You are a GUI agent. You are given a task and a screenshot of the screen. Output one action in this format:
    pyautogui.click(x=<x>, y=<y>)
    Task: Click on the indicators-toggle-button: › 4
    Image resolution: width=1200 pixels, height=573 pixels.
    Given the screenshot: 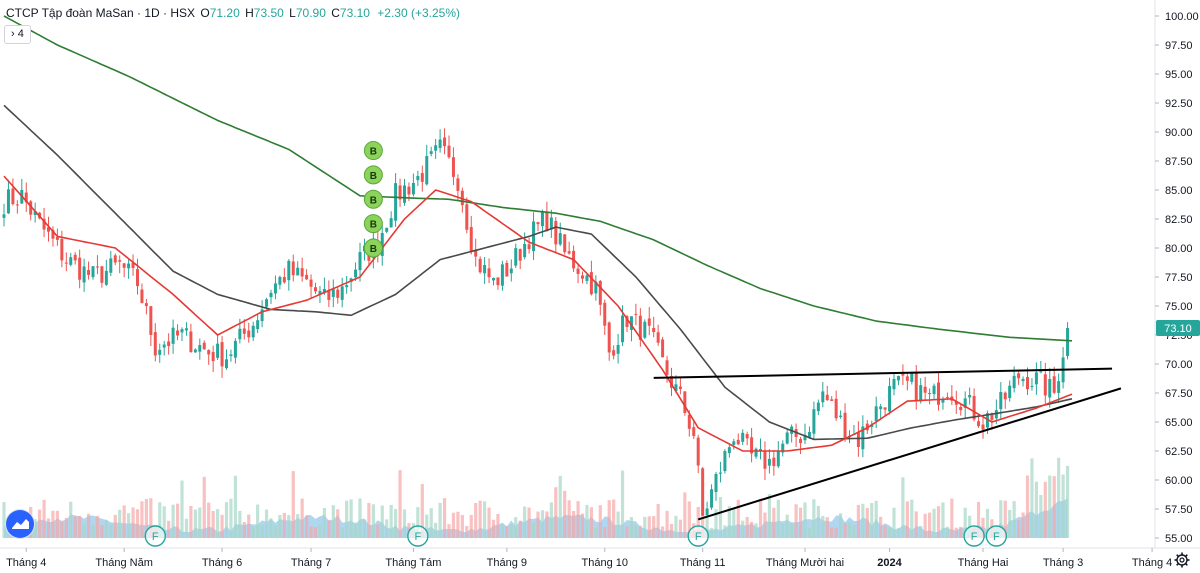 What is the action you would take?
    pyautogui.click(x=17, y=34)
    